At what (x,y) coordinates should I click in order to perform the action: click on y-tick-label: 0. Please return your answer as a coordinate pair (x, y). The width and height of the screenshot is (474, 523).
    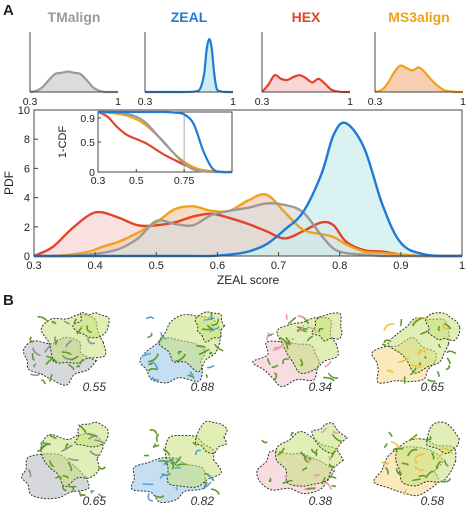
    Looking at the image, I should click on (27, 257).